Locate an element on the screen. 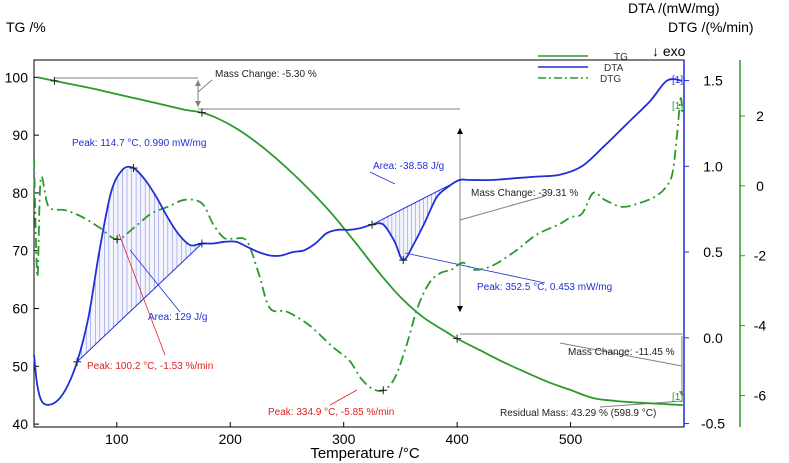  area-2-label: Area: -38.58 J/g is located at coordinates (408, 166).